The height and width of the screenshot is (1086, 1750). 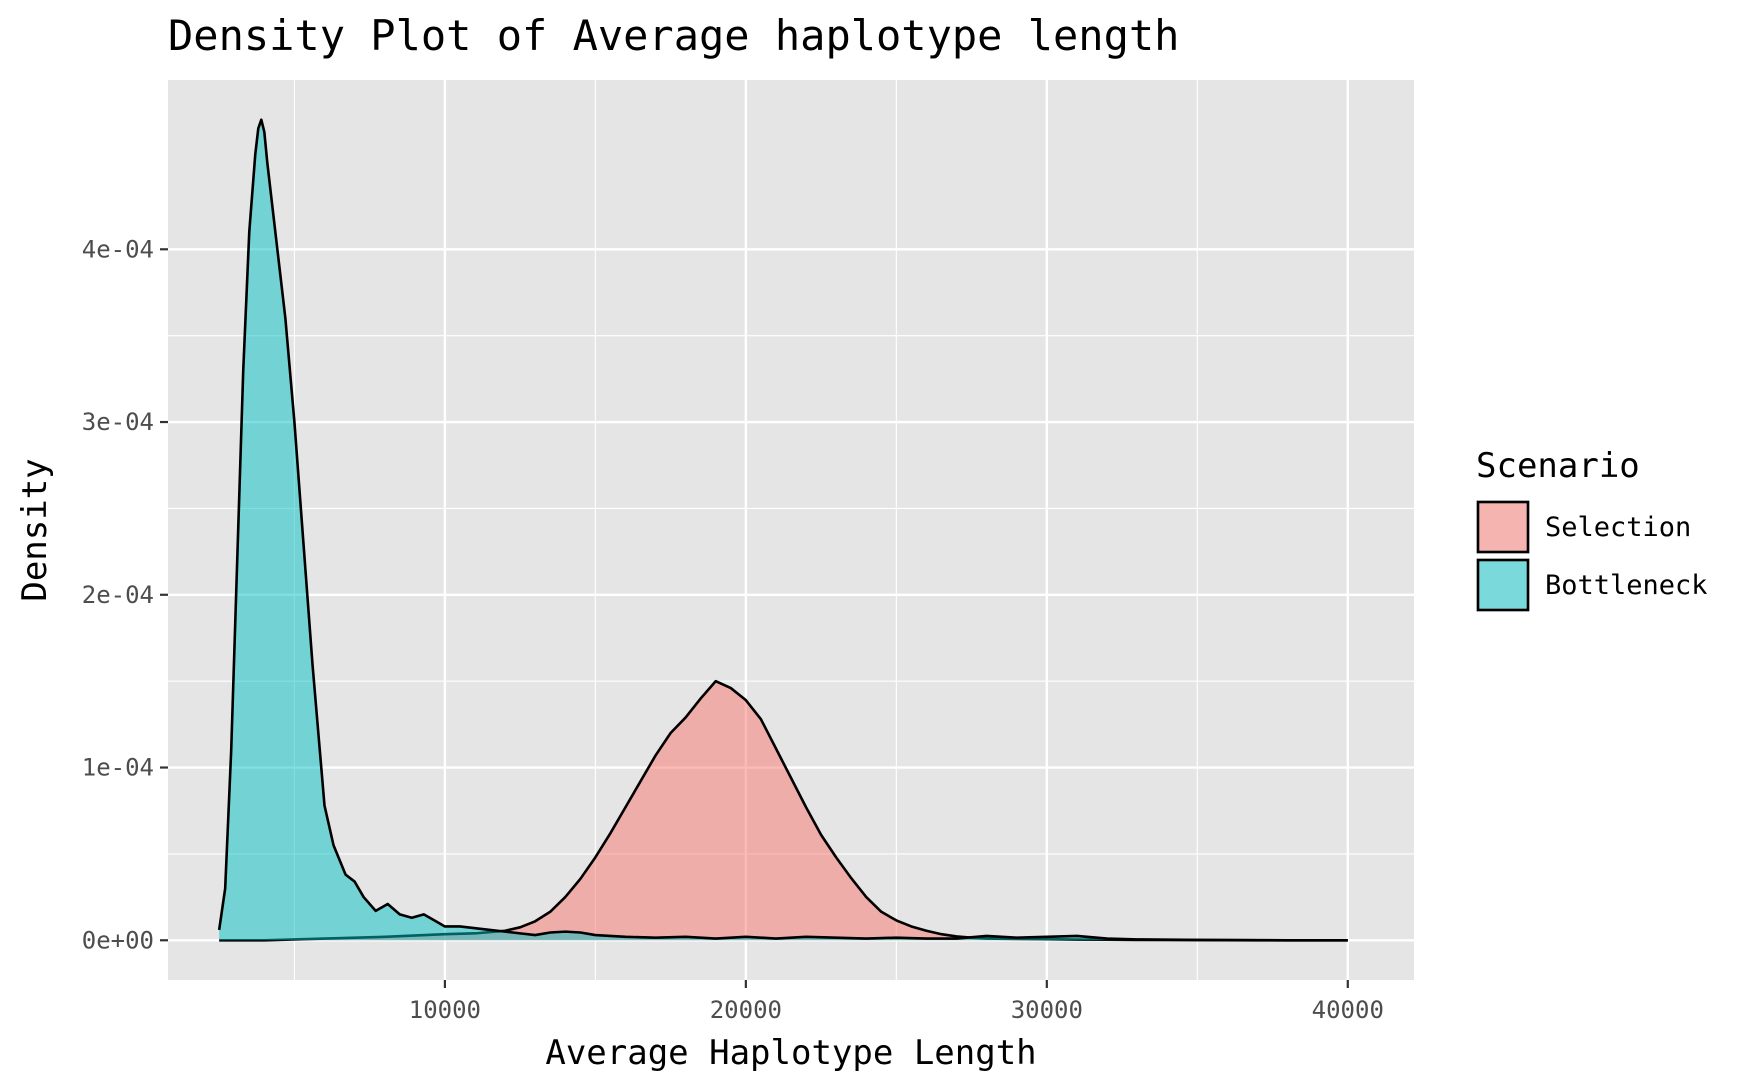 What do you see at coordinates (118, 940) in the screenshot?
I see `y-tick-label: 0e+00` at bounding box center [118, 940].